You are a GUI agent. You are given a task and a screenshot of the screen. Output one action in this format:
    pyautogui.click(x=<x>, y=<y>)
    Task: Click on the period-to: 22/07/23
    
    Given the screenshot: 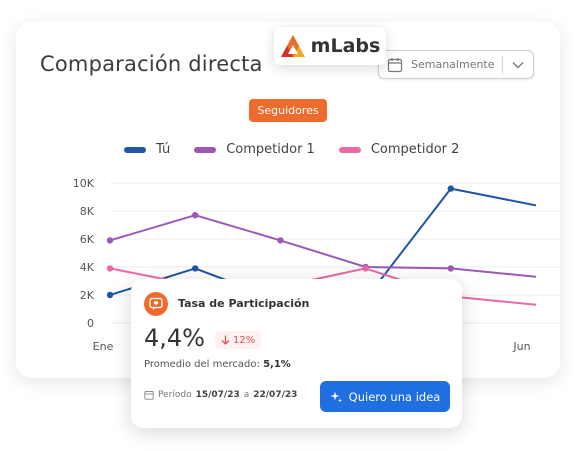 What is the action you would take?
    pyautogui.click(x=275, y=395)
    